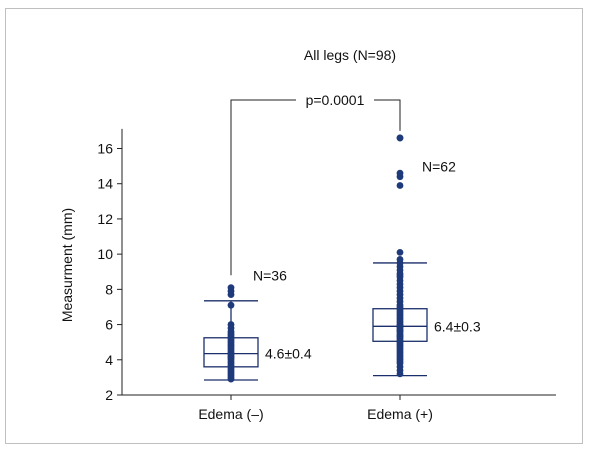  What do you see at coordinates (109, 395) in the screenshot?
I see `y-tick-label: 2` at bounding box center [109, 395].